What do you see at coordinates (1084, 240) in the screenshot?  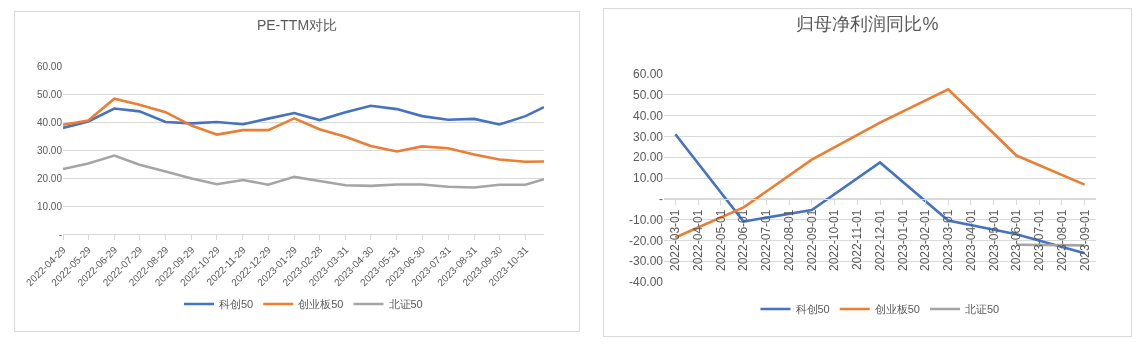 I see `x-tick-label: 2023-09-01` at bounding box center [1084, 240].